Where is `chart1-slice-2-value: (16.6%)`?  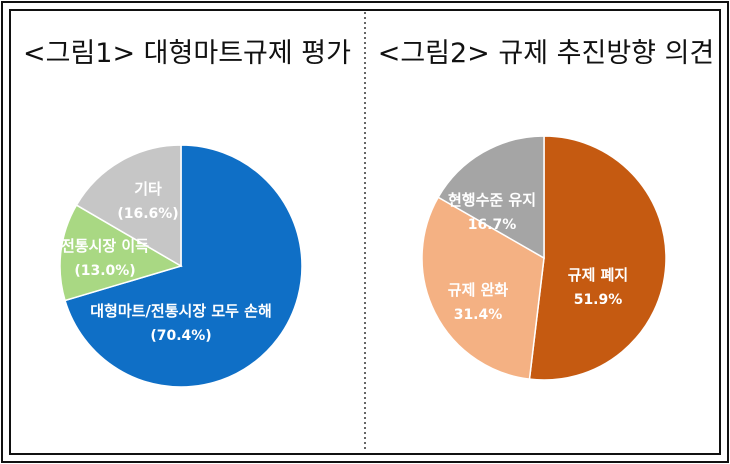 chart1-slice-2-value: (16.6%) is located at coordinates (147, 214).